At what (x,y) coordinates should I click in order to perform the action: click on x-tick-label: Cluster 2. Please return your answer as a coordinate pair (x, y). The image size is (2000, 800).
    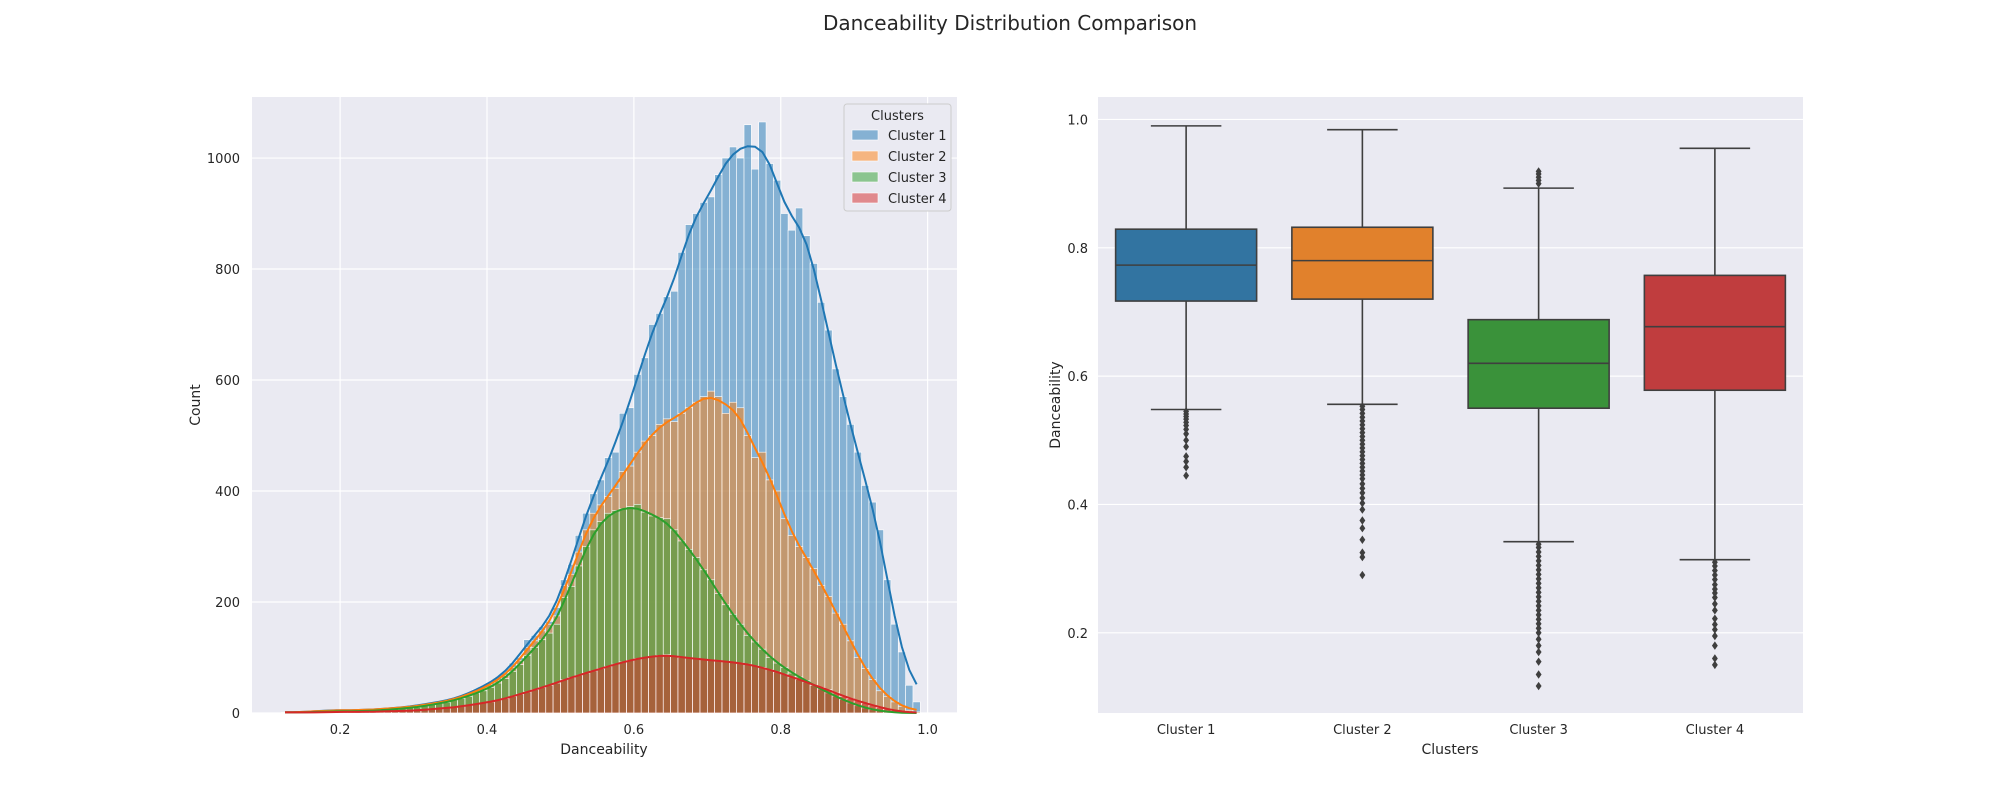
    Looking at the image, I should click on (1362, 730).